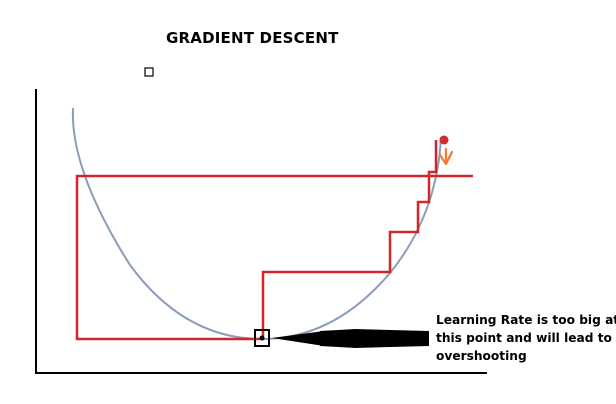 Image resolution: width=616 pixels, height=404 pixels. I want to click on diagram-title: GRADIENT DESCENT, so click(252, 38).